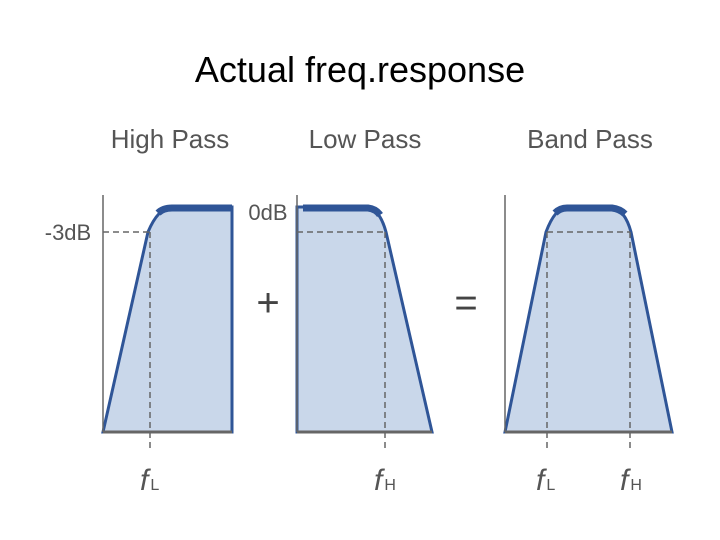 The image size is (720, 540). Describe the element at coordinates (360, 69) in the screenshot. I see `title: Actual freq.response` at that location.